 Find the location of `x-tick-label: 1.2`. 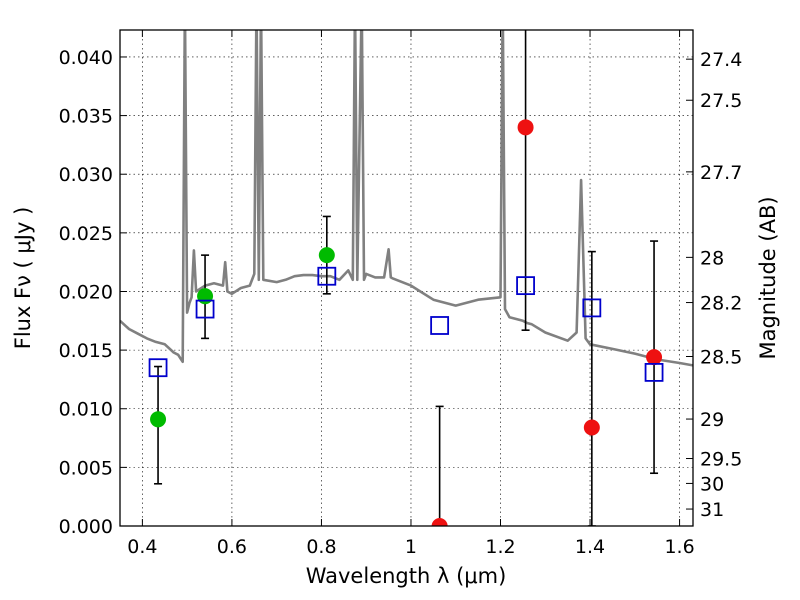

x-tick-label: 1.2 is located at coordinates (500, 547).